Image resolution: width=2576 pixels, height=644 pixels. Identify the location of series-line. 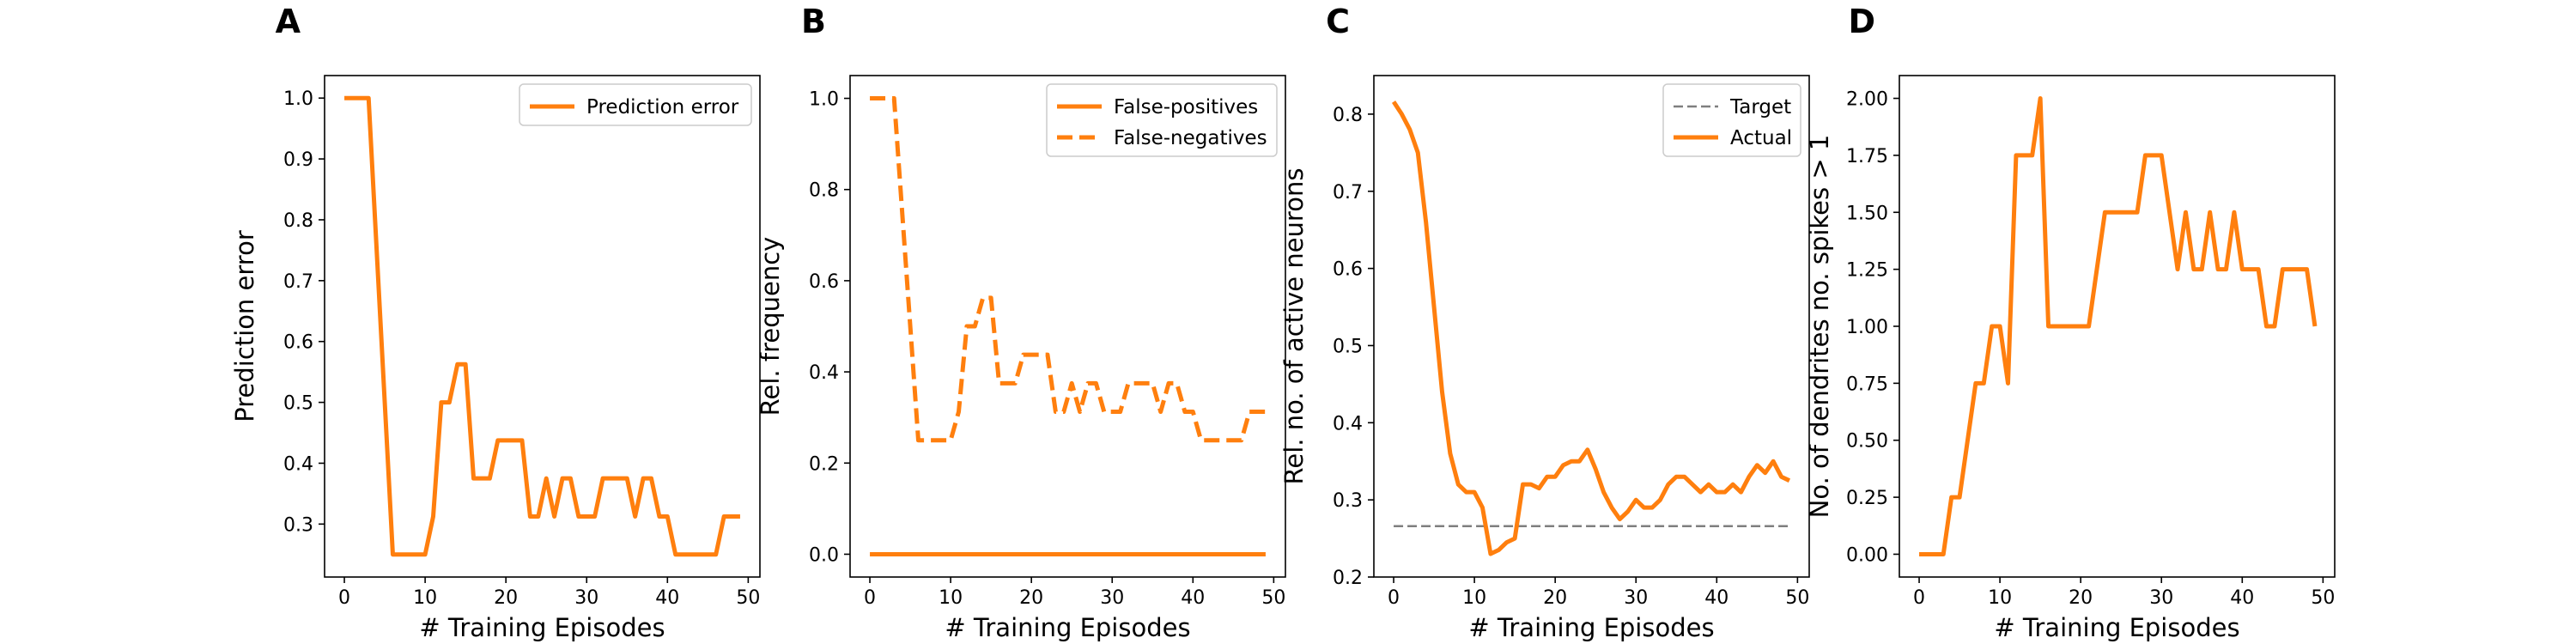
(2119, 326).